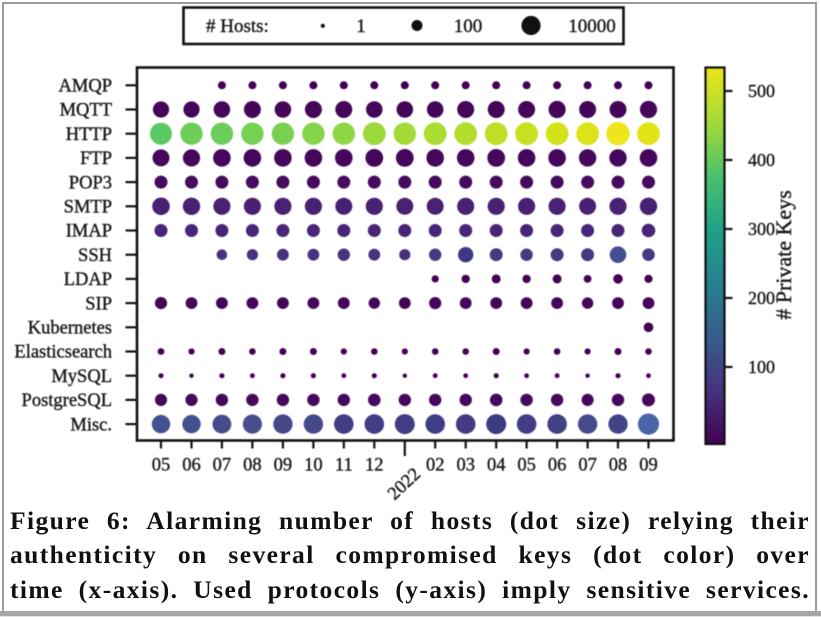 The image size is (821, 617). What do you see at coordinates (761, 160) in the screenshot?
I see `svg-text: 400` at bounding box center [761, 160].